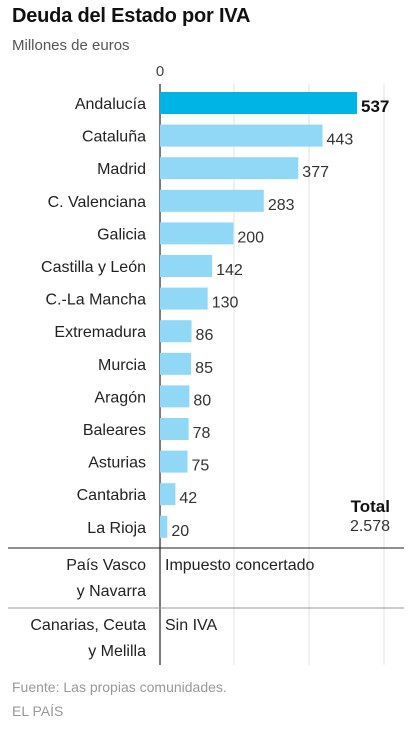 Image resolution: width=414 pixels, height=729 pixels. I want to click on category-label-0: Andalucía, so click(110, 104).